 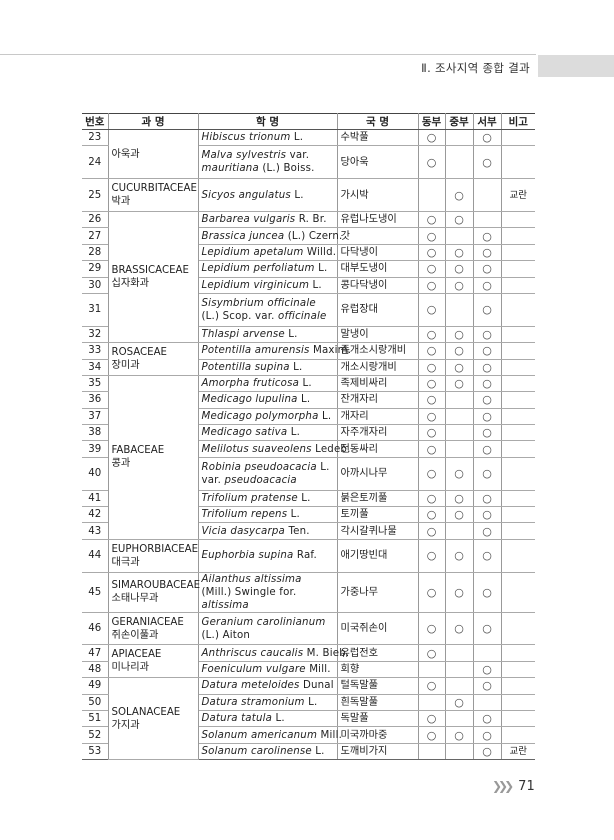 I want to click on scientific-name: Foeniculum vulgare Mill., so click(x=267, y=670).